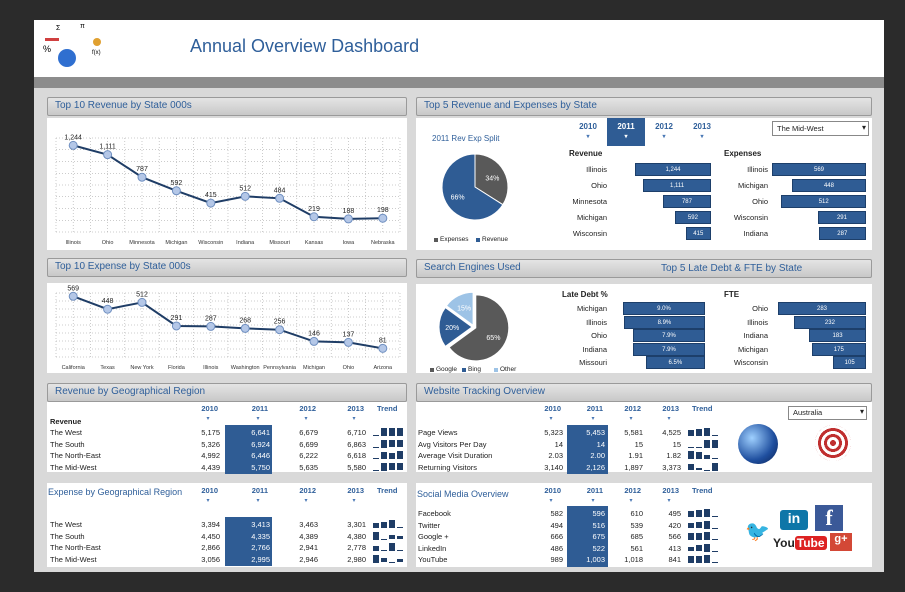 This screenshot has width=905, height=592. What do you see at coordinates (670, 490) in the screenshot?
I see `column-header: 2013` at bounding box center [670, 490].